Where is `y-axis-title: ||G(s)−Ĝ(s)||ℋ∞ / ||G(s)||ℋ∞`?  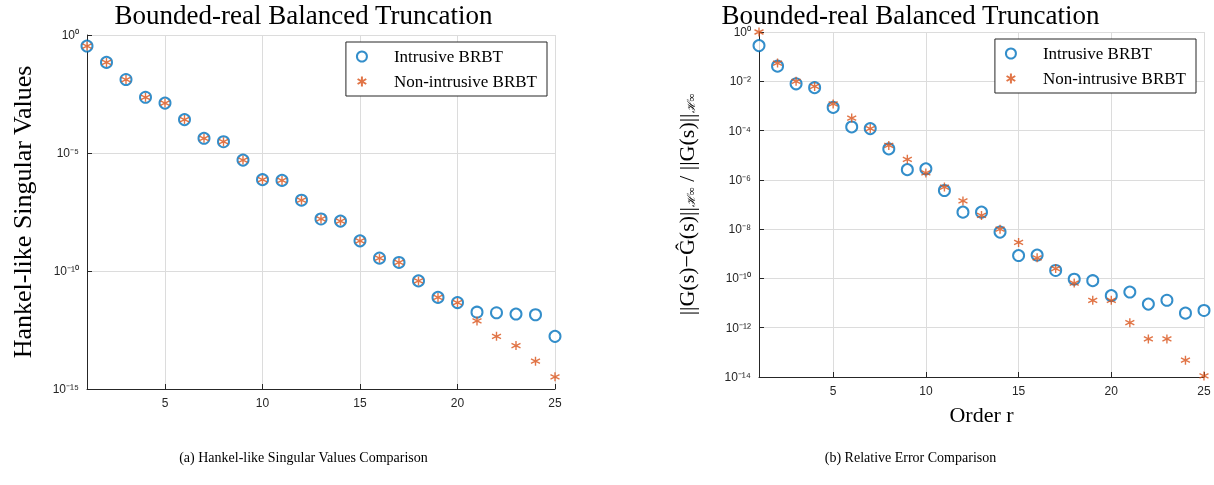
y-axis-title: ||G(s)−Ĝ(s)||ℋ∞ / ||G(s)||ℋ∞ is located at coordinates (686, 204).